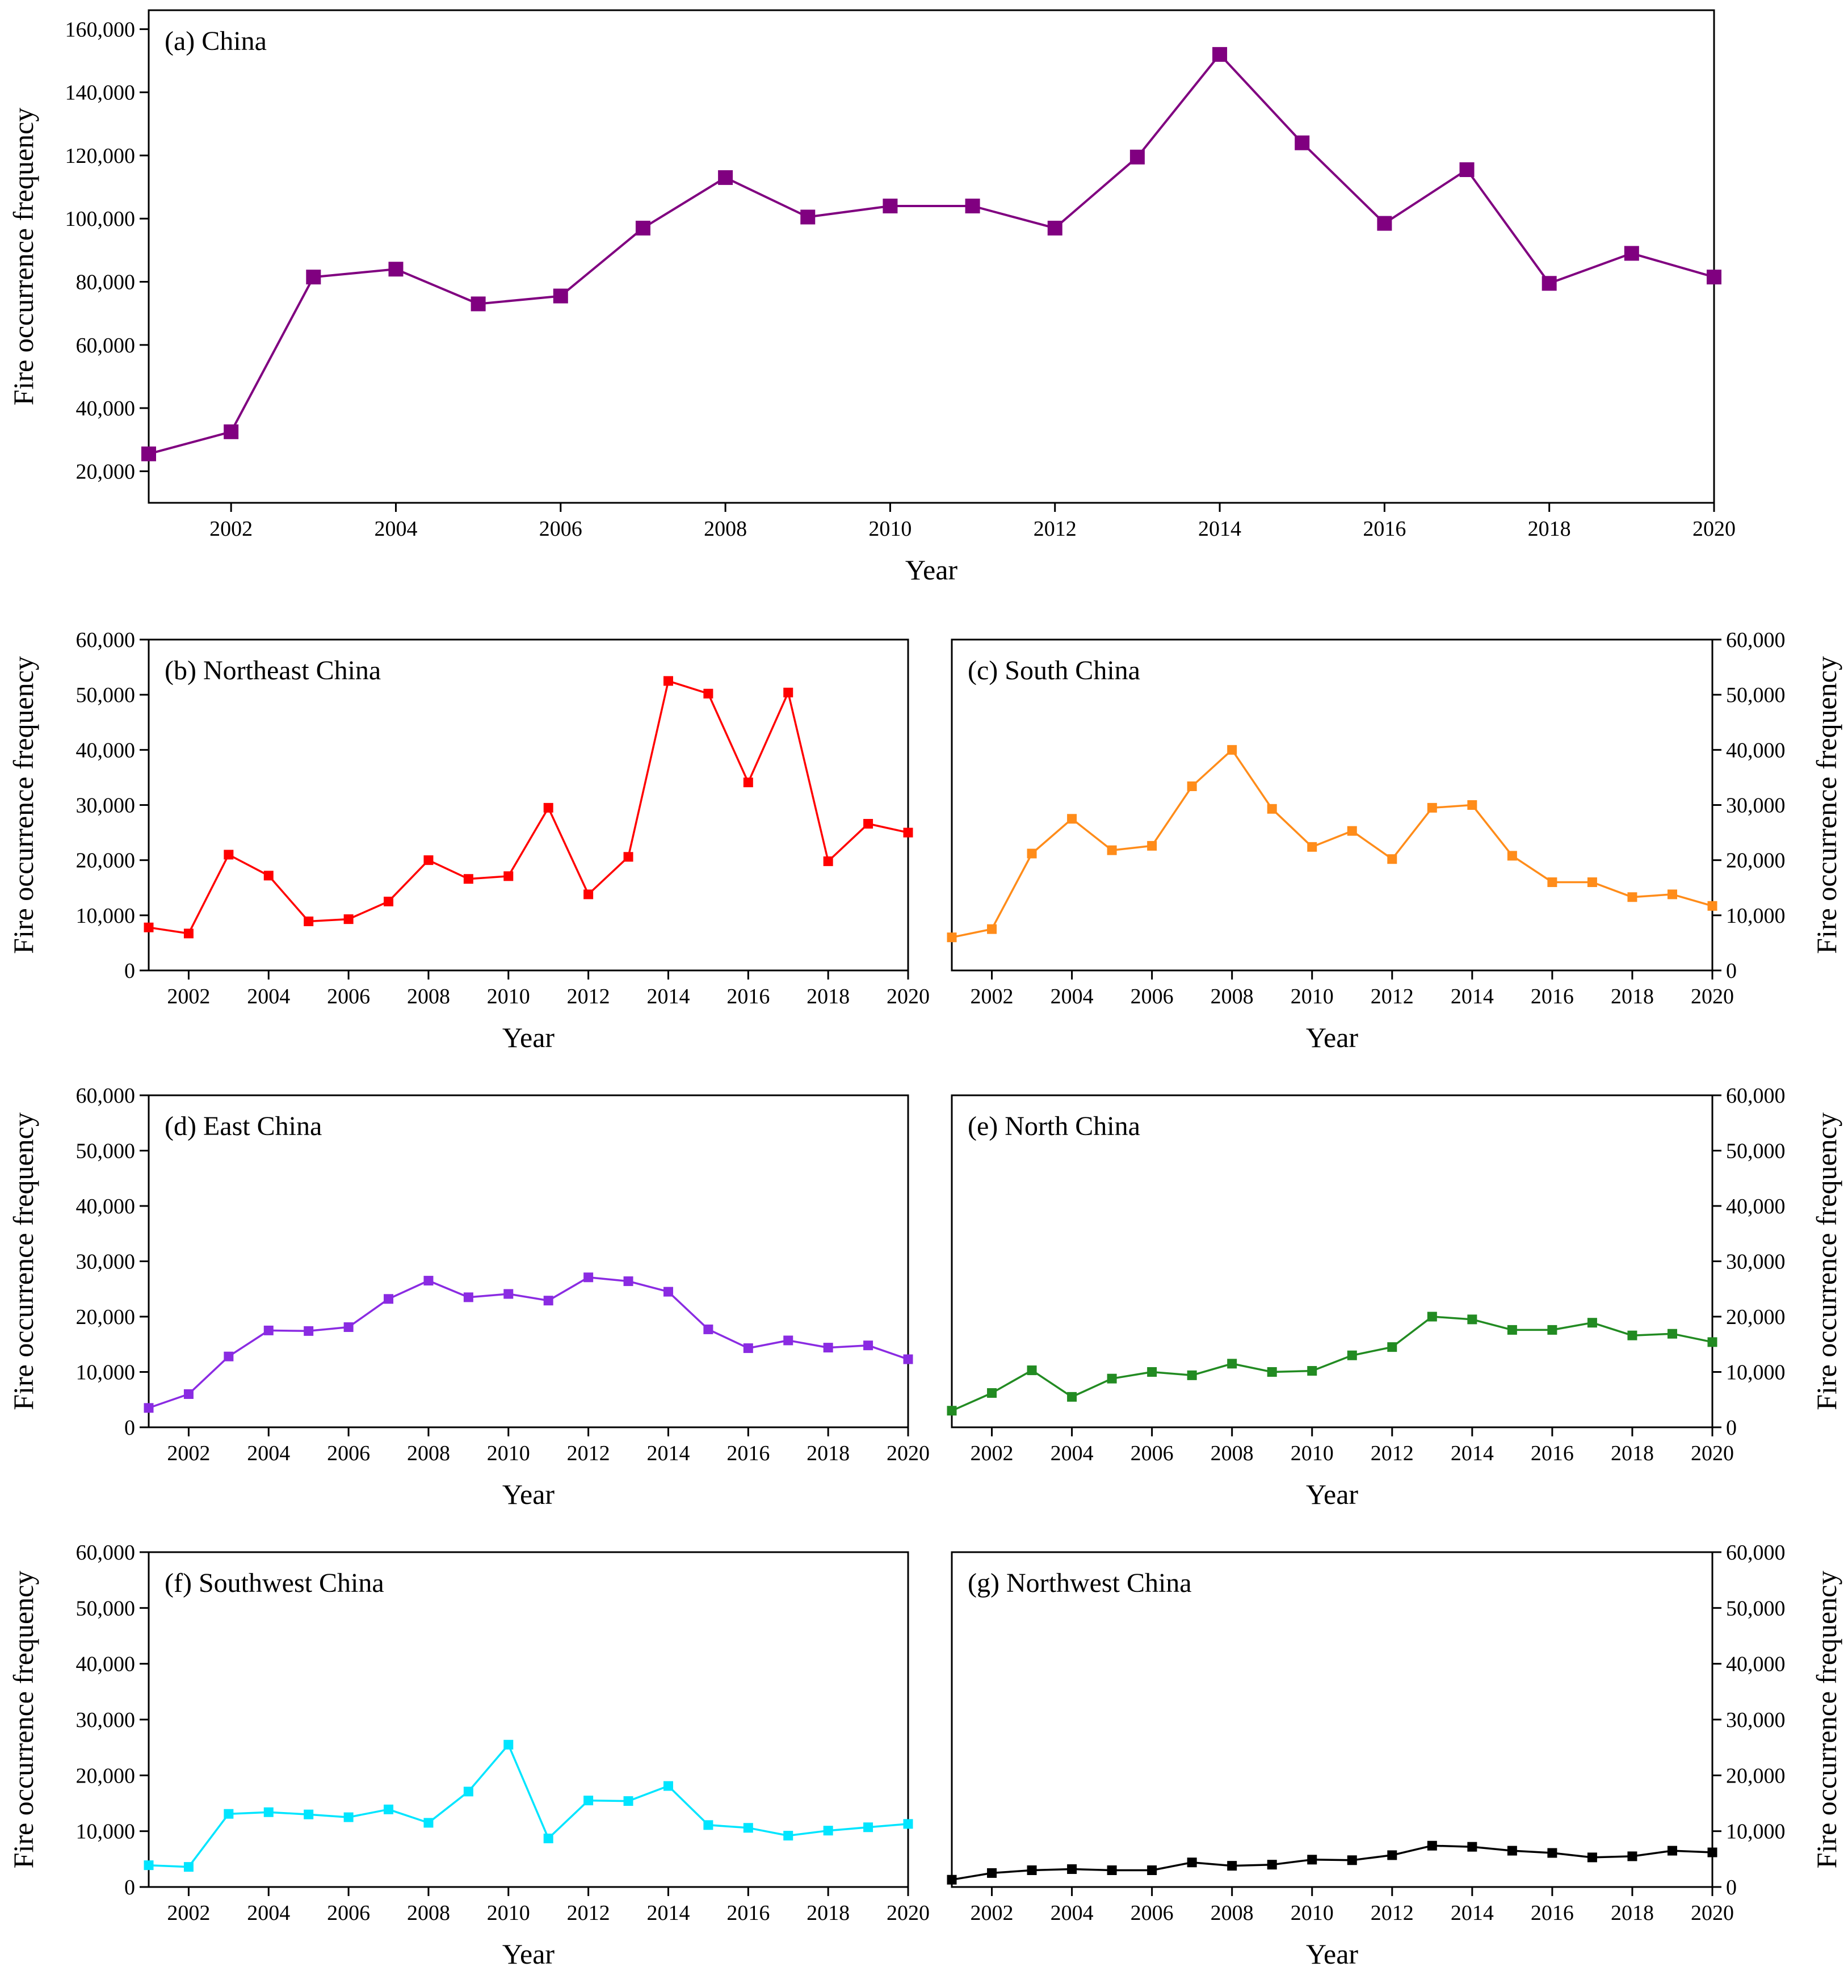  Describe the element at coordinates (273, 671) in the screenshot. I see `panel-title: (b) Northeast China` at that location.